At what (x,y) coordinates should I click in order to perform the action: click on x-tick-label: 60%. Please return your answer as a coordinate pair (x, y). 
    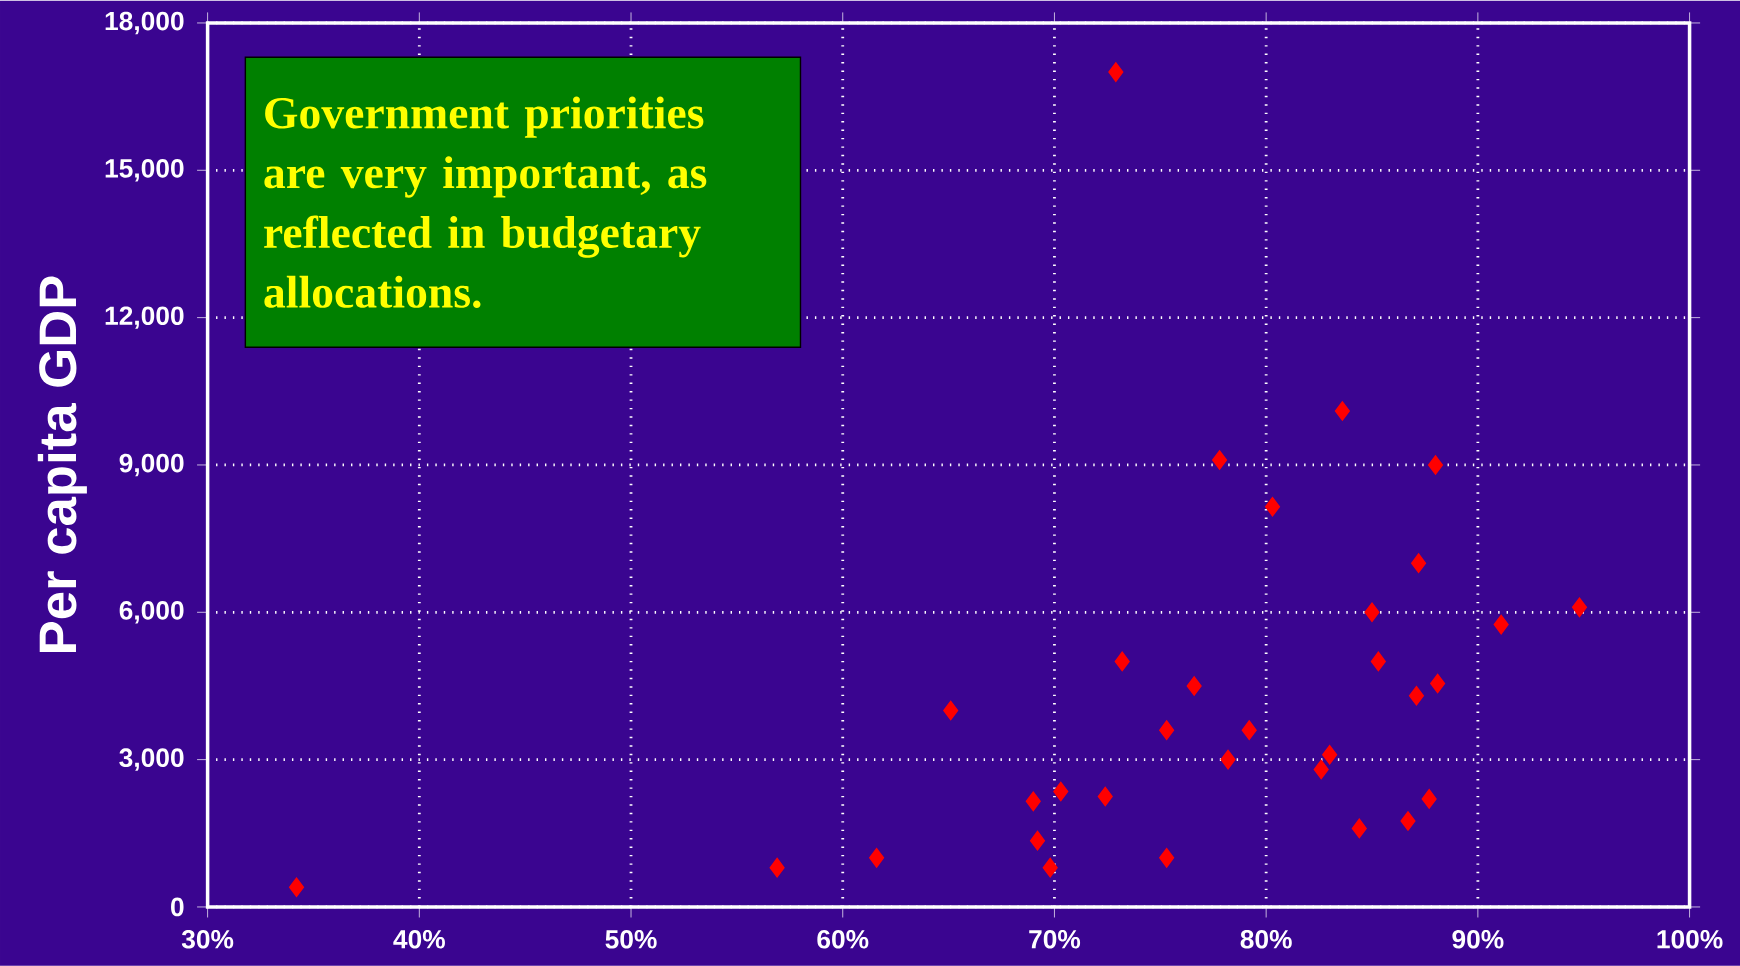
    Looking at the image, I should click on (843, 939).